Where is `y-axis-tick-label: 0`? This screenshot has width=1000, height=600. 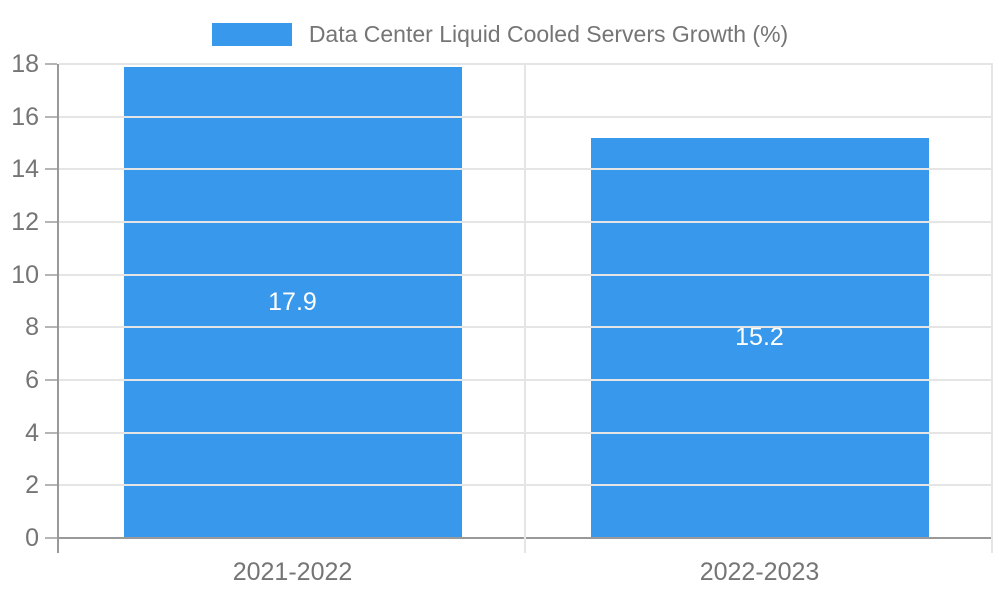 y-axis-tick-label: 0 is located at coordinates (32, 538).